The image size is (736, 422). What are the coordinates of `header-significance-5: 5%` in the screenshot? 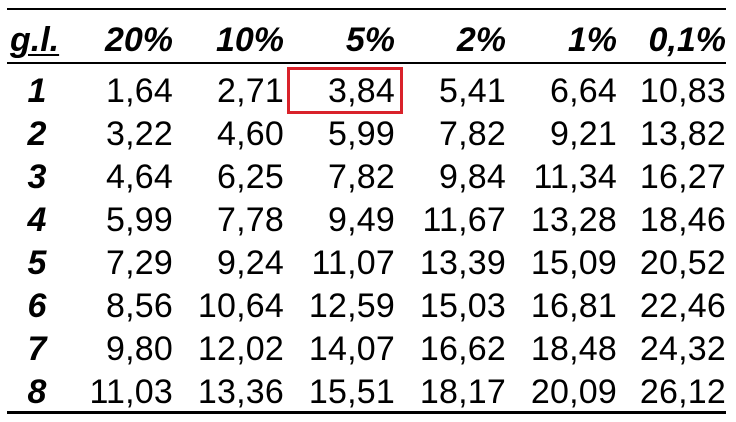 It's located at (370, 39).